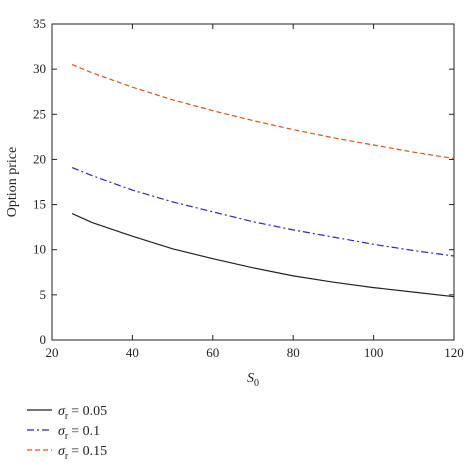 The height and width of the screenshot is (474, 474). Describe the element at coordinates (39, 68) in the screenshot. I see `y-tick-label: 30` at that location.